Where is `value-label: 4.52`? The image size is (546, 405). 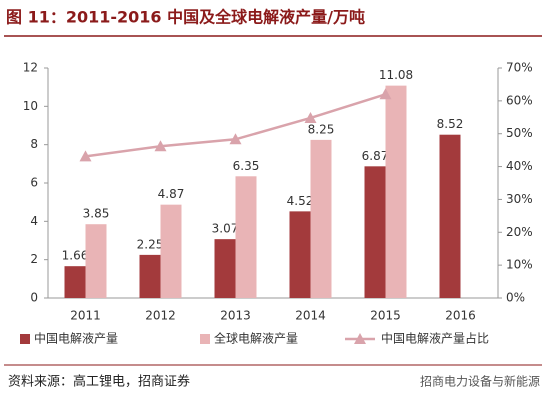
value-label: 4.52 is located at coordinates (300, 201).